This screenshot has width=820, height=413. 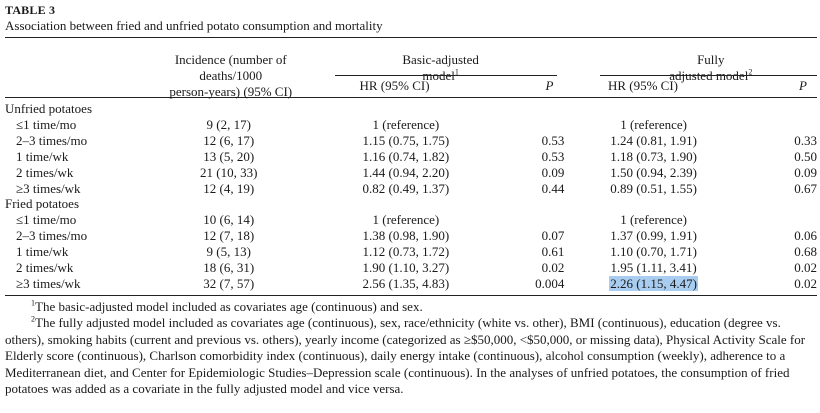 I want to click on p-basic-cell: 0.004, so click(x=550, y=283).